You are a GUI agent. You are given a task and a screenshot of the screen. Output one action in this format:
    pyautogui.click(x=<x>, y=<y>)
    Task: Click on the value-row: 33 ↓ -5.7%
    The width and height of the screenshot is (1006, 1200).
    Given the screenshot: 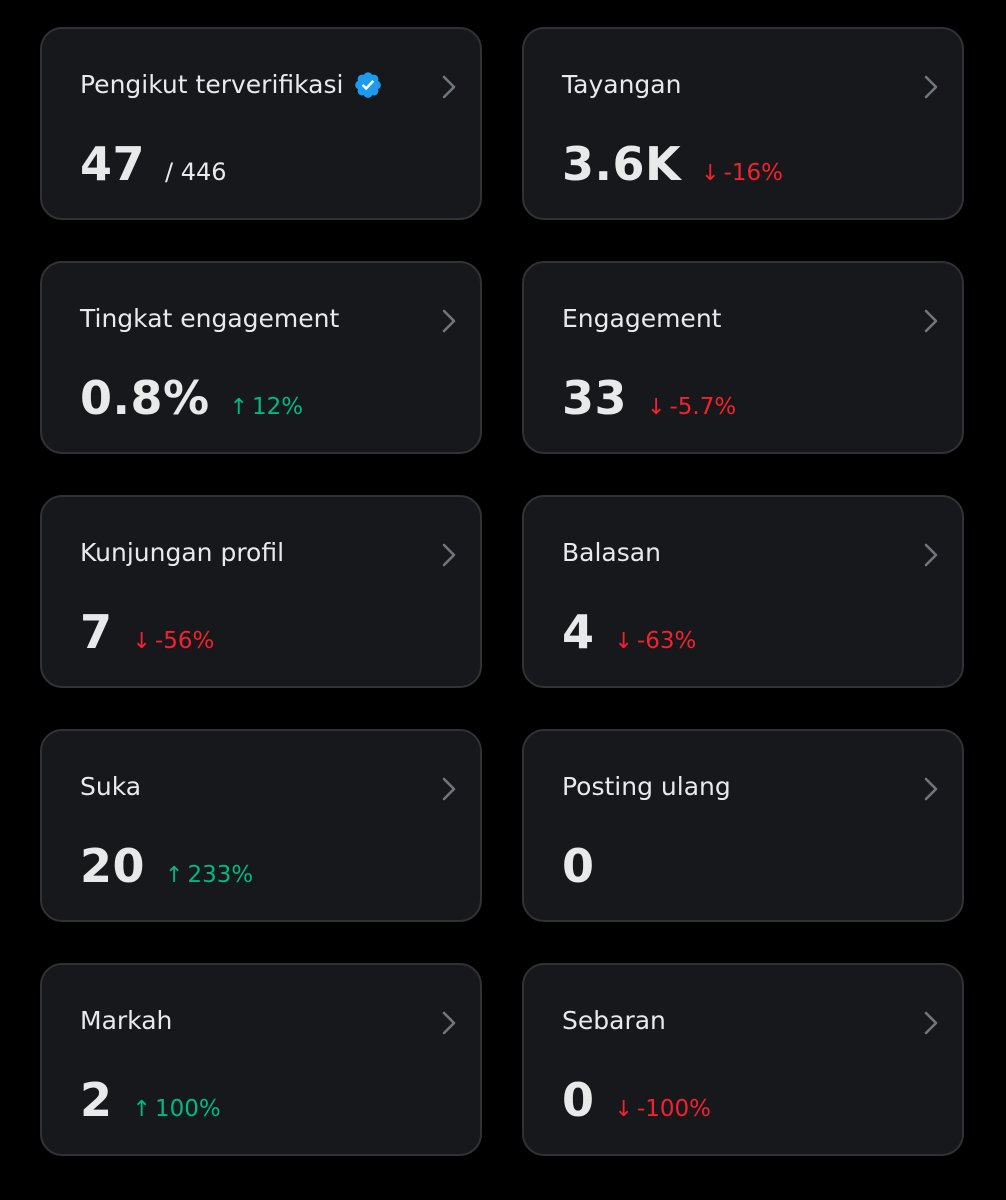 What is the action you would take?
    pyautogui.click(x=649, y=398)
    